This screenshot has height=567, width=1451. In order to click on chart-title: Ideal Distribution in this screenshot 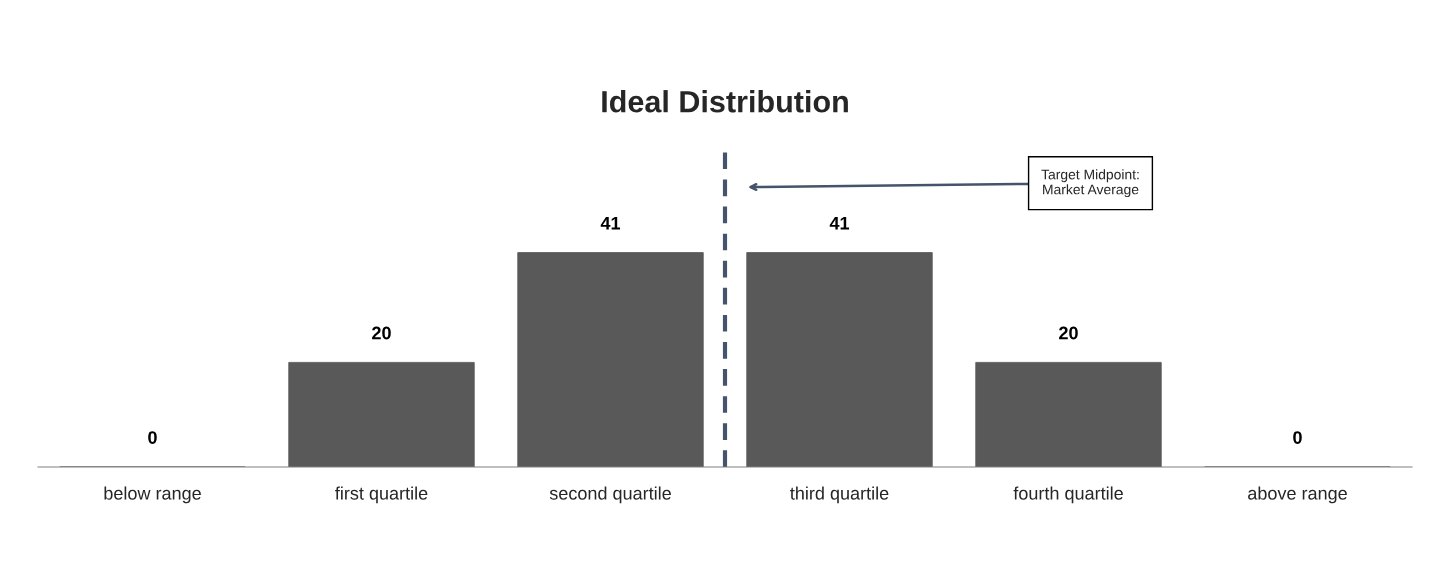, I will do `click(725, 101)`.